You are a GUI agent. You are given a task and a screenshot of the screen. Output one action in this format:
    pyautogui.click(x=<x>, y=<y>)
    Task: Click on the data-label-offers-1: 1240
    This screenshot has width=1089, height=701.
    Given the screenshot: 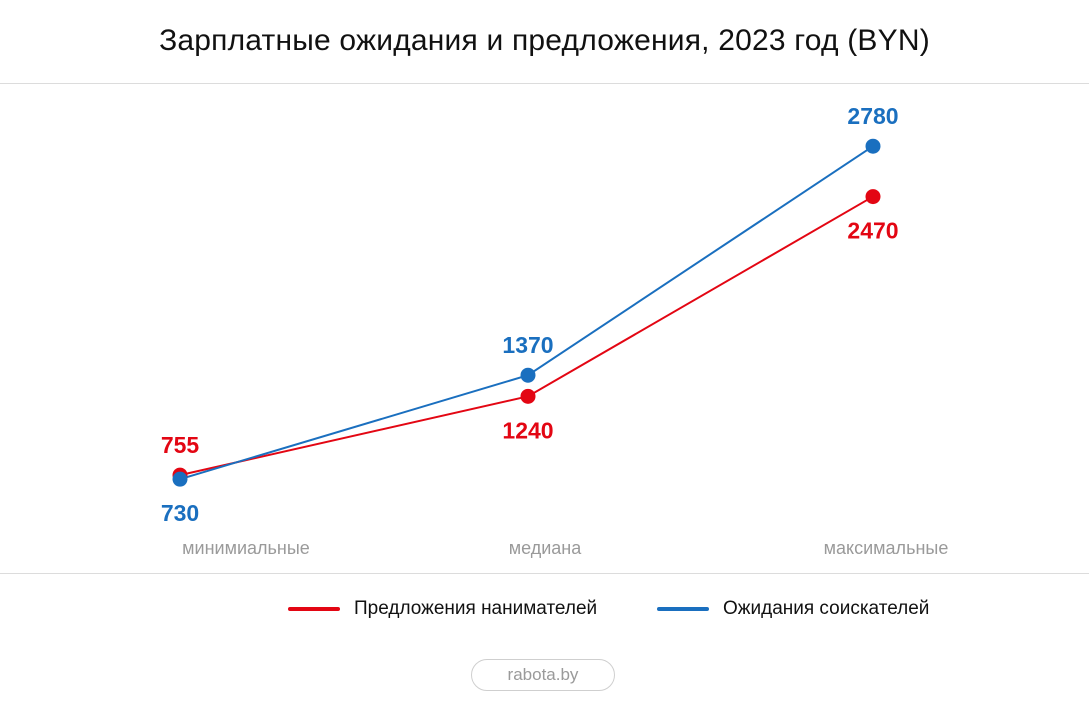 What is the action you would take?
    pyautogui.click(x=527, y=430)
    